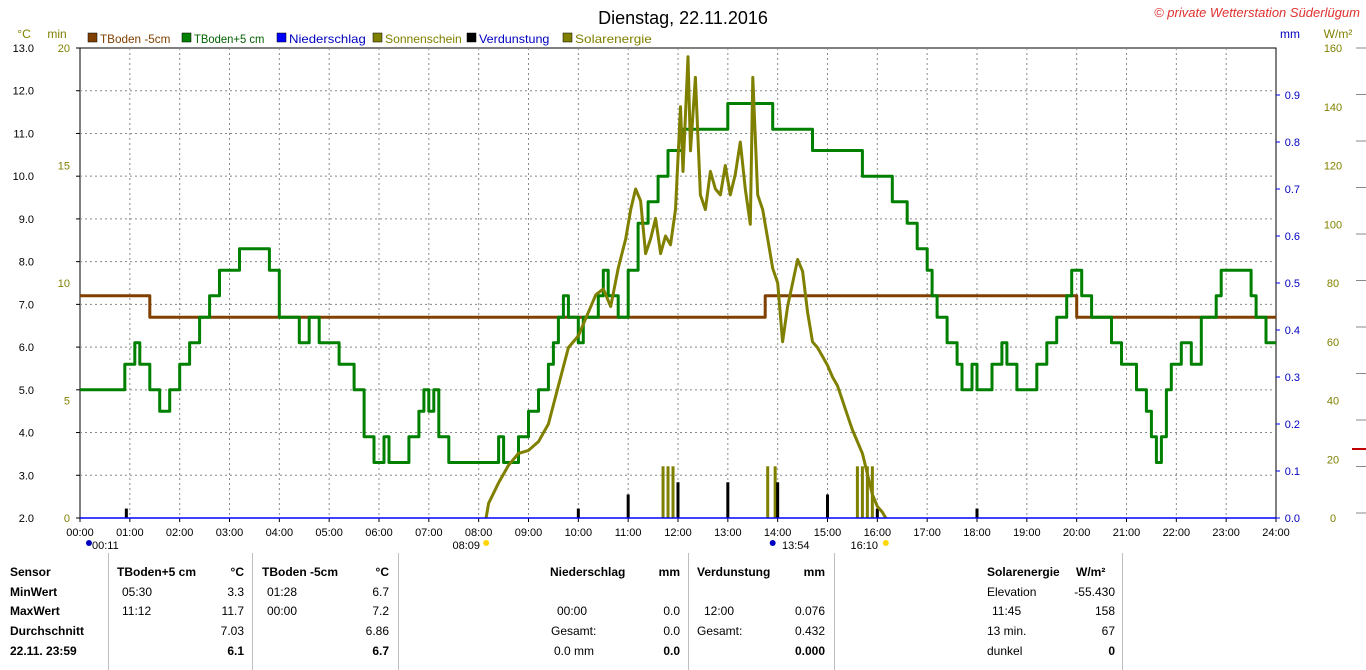 The image size is (1366, 670). Describe the element at coordinates (64, 284) in the screenshot. I see `min-tick-label: 10` at that location.